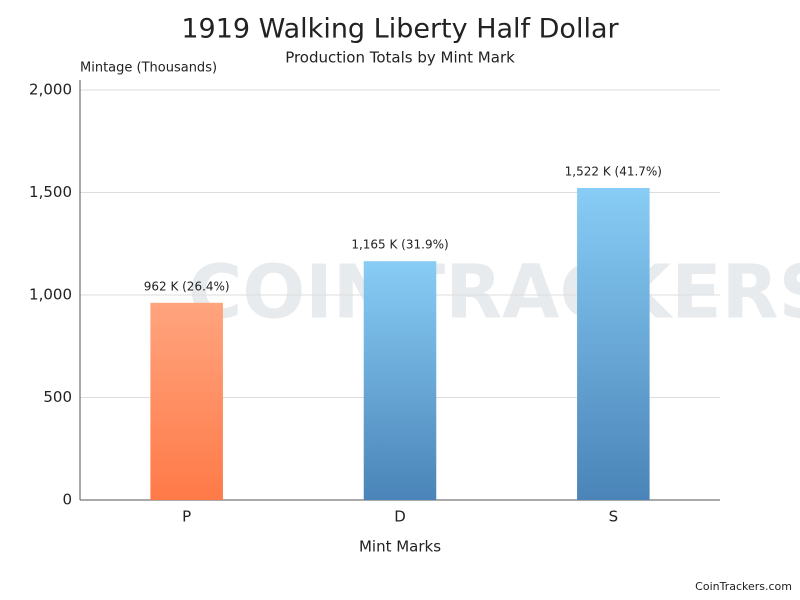 The image size is (800, 600). Describe the element at coordinates (400, 29) in the screenshot. I see `chart-title: 1919 Walking Liberty Half Dollar` at that location.